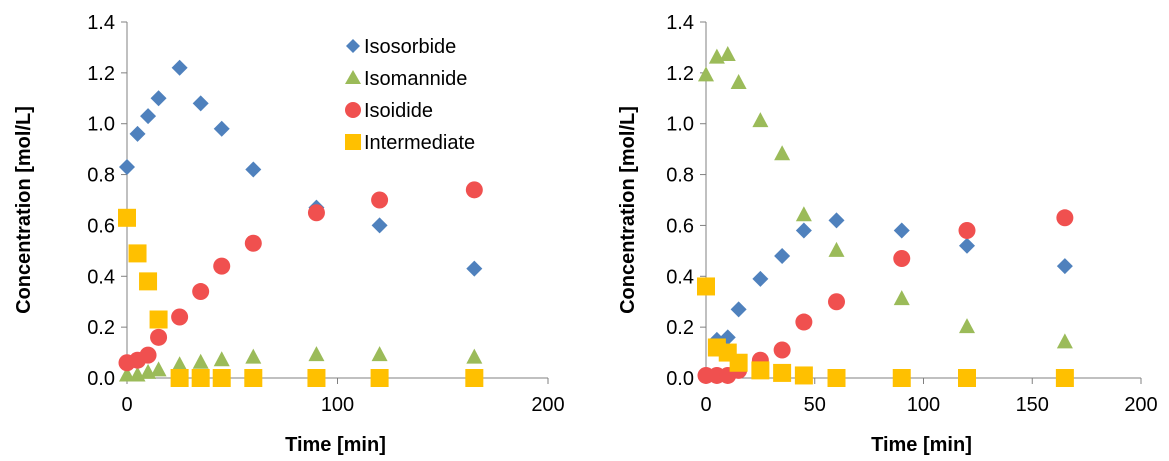 This screenshot has height=461, width=1169. I want to click on y-tick-label: 1.4, so click(101, 23).